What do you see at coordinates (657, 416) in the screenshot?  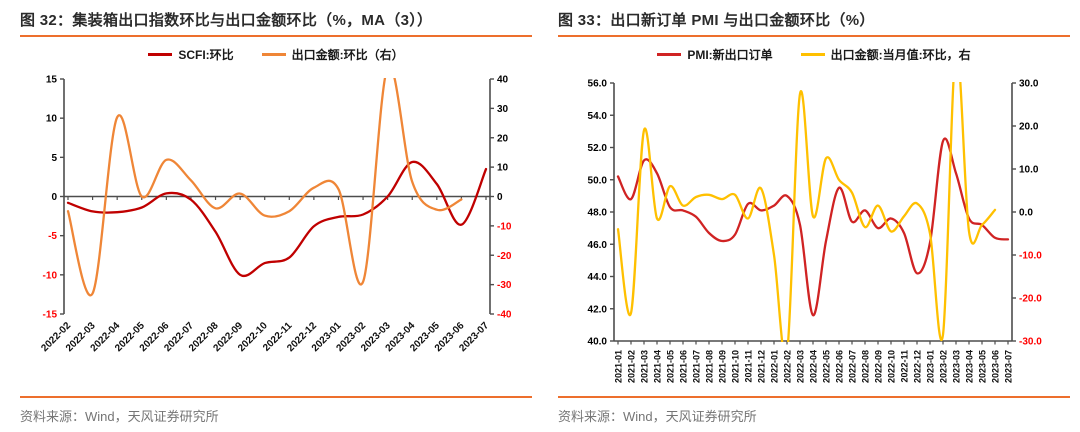 I see `figure-33-source: 资料来源：Wind，天风证券研究所` at bounding box center [657, 416].